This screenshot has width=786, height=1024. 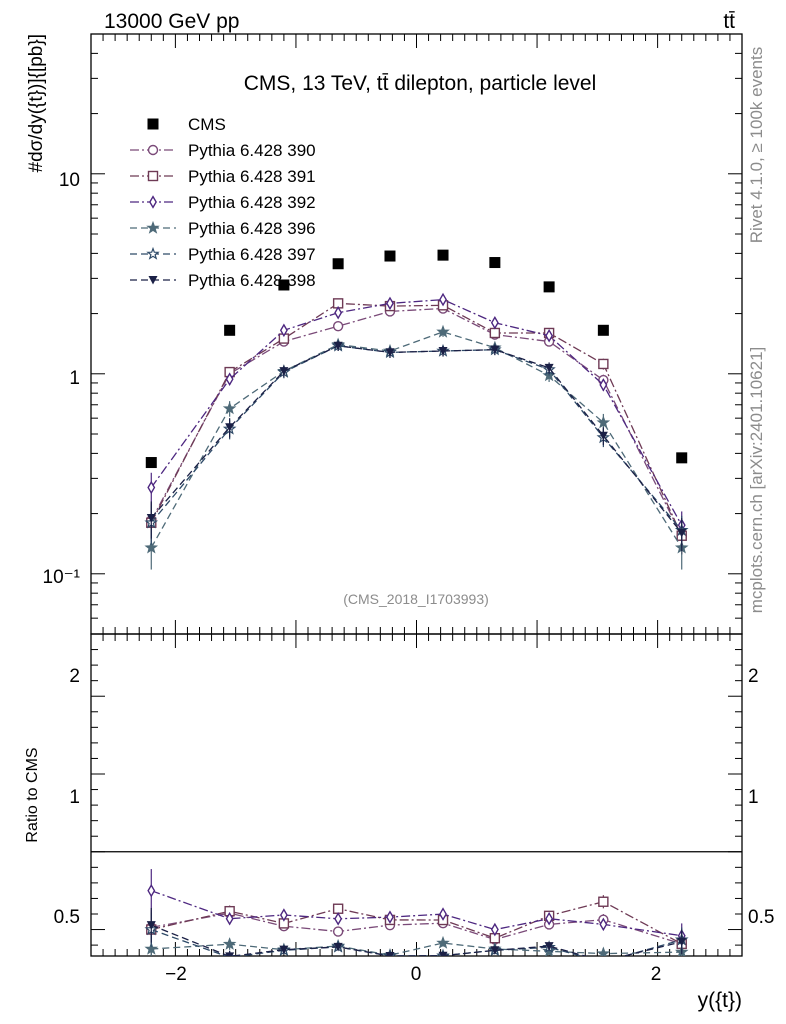 I want to click on process-label: tt̄, so click(x=729, y=21).